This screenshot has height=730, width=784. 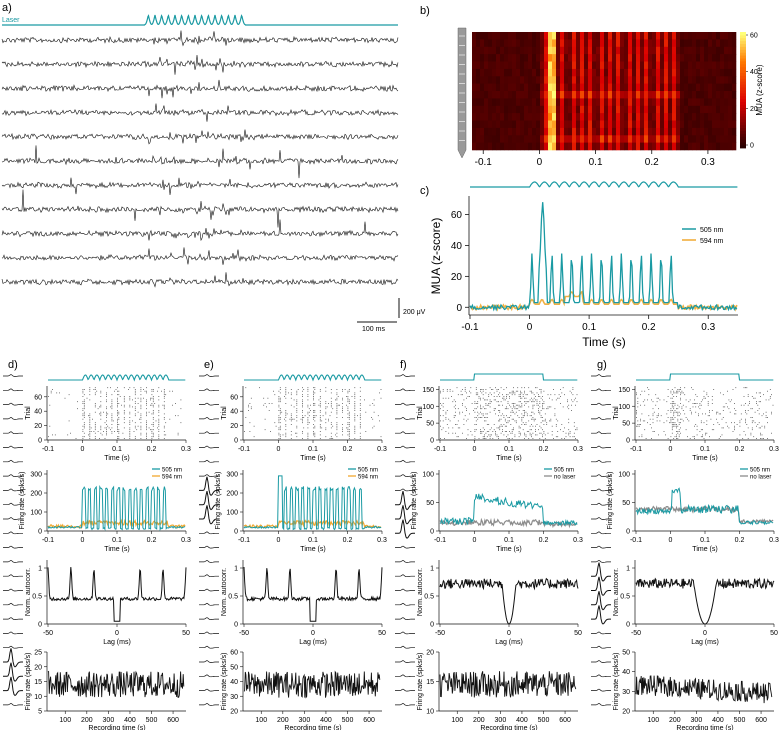 What do you see at coordinates (743, 71) in the screenshot?
I see `colorbar-segment` at bounding box center [743, 71].